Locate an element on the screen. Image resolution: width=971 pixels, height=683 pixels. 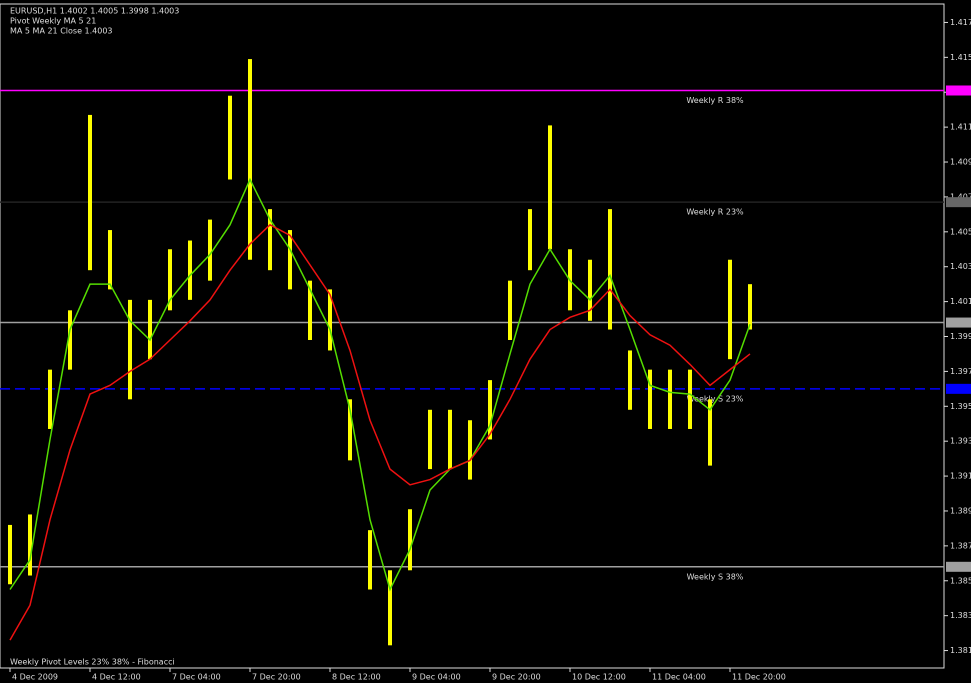
info-line: EURUSD,H1 1.4002 1.4005 1.3998 1.4003 is located at coordinates (94, 11).